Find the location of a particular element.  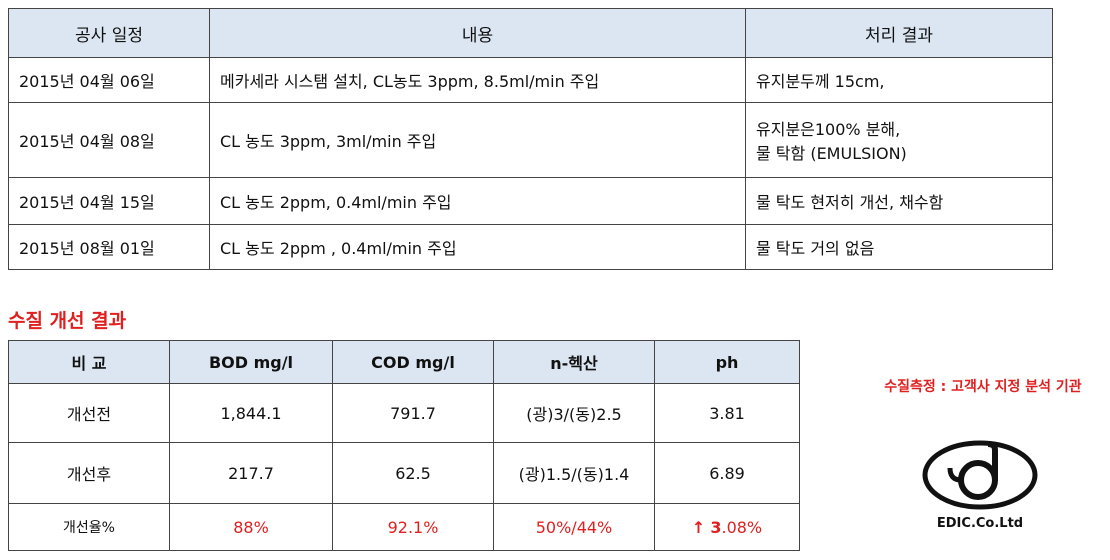

bod-value: 1,844.1 is located at coordinates (251, 413).